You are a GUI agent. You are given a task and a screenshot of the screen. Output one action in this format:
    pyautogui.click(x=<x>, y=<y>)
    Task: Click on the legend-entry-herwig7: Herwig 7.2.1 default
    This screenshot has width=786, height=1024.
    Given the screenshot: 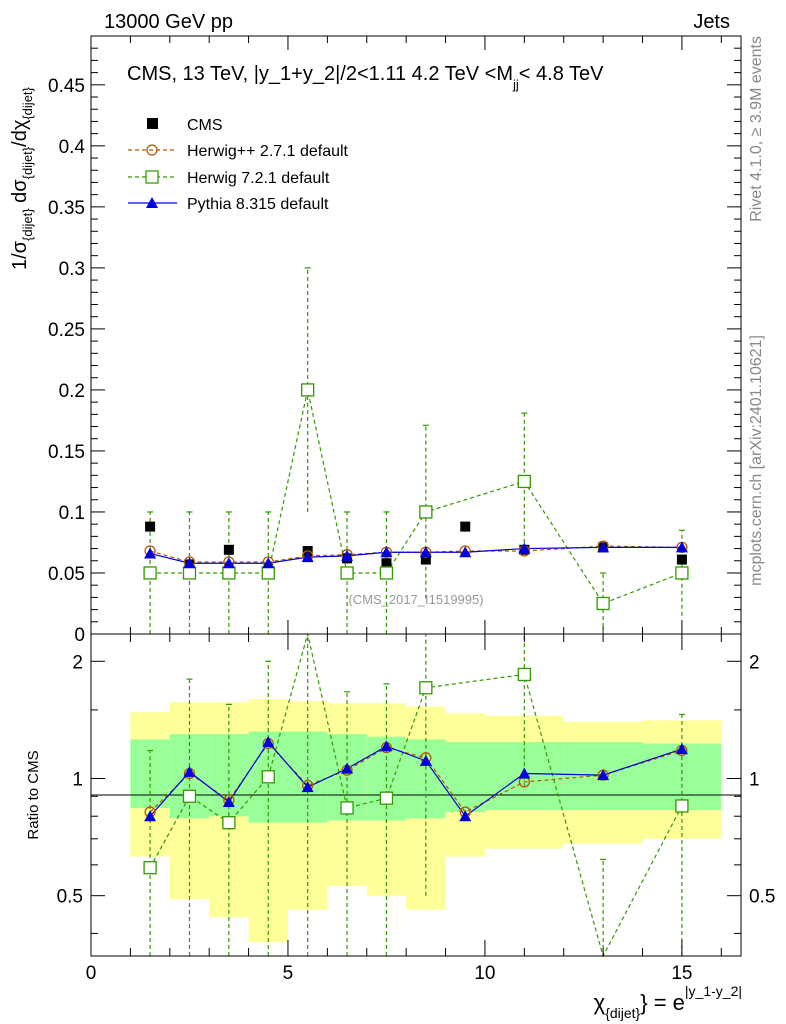 What is the action you would take?
    pyautogui.click(x=229, y=178)
    